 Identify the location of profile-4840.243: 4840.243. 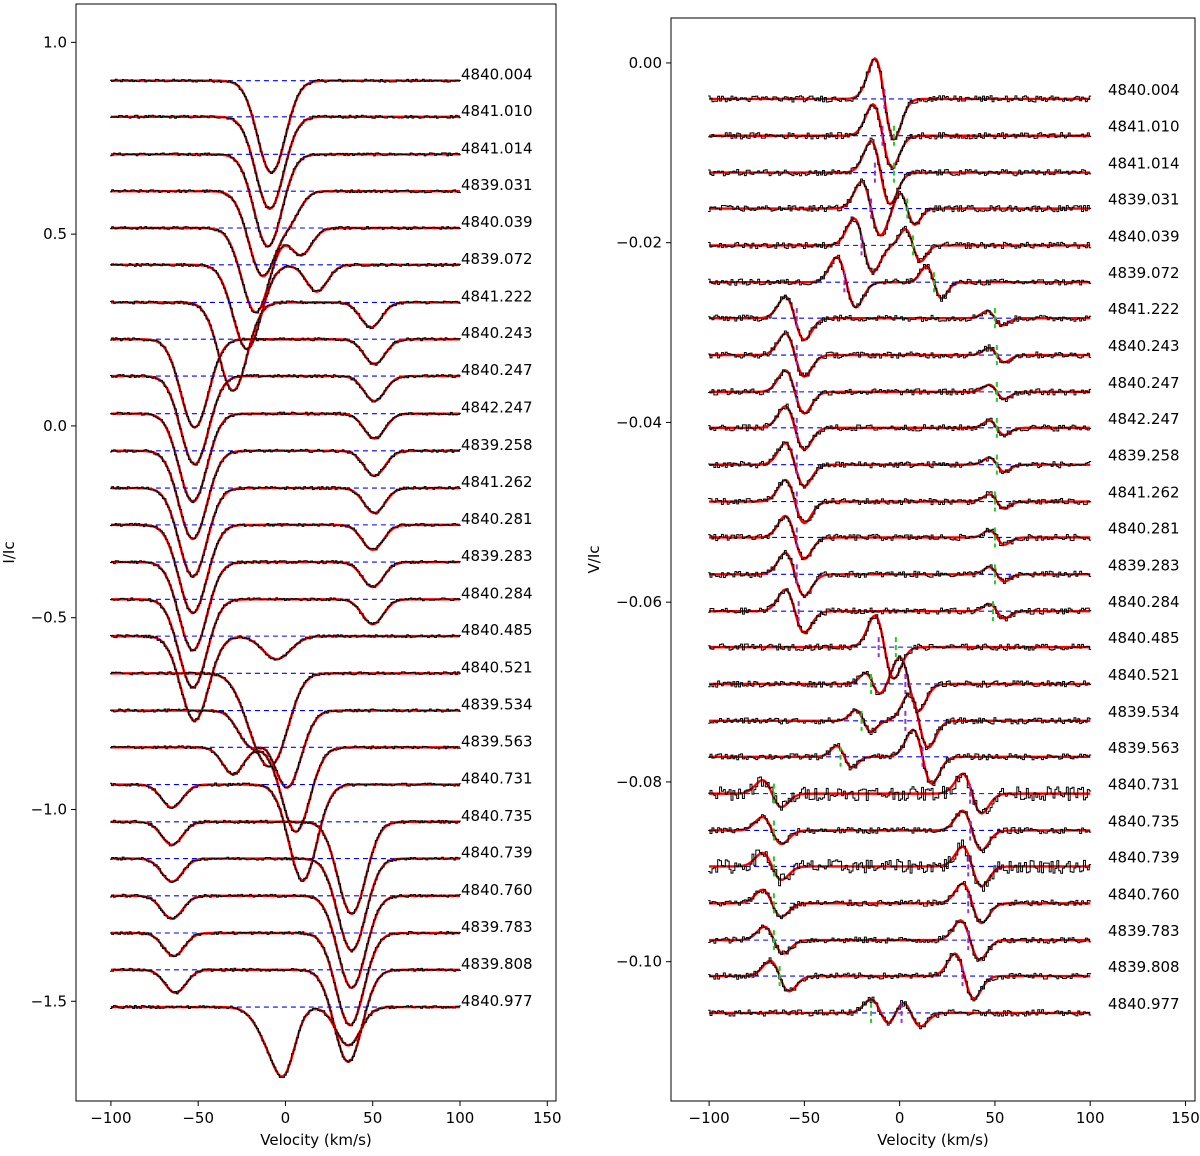
(944, 354).